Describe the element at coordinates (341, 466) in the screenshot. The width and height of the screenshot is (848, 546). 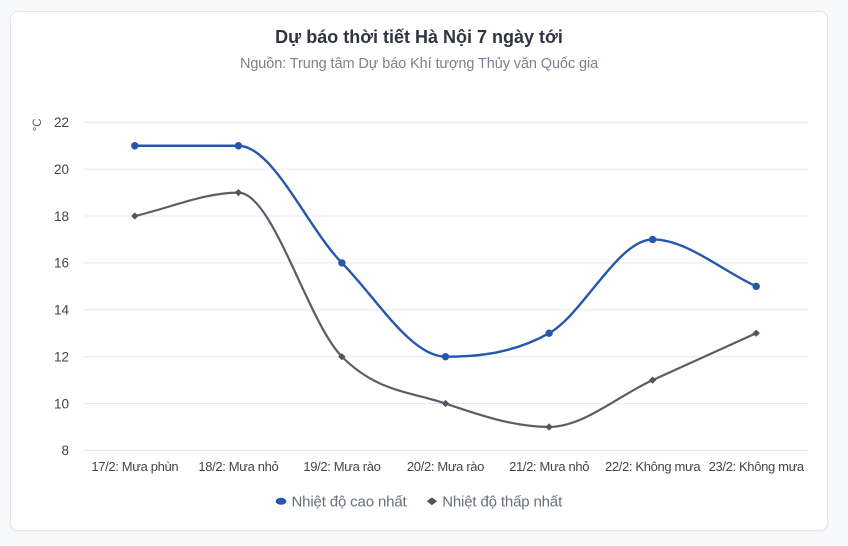
I see `svg-text: 19/2: Mưa rào` at that location.